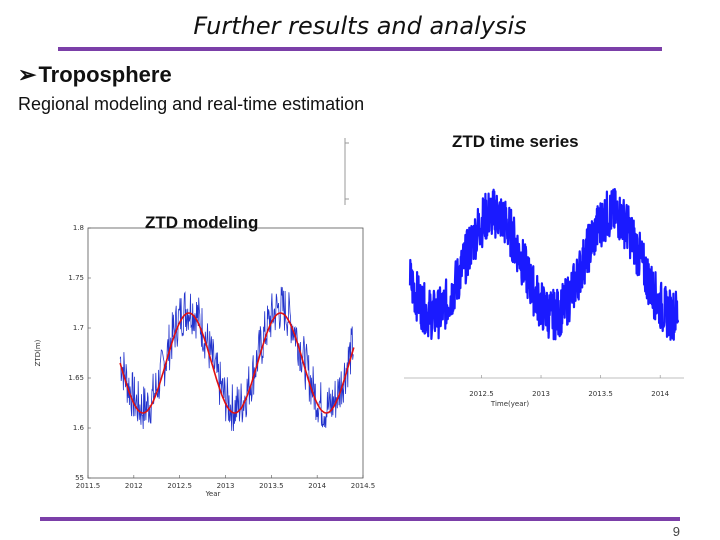 The image size is (720, 540). Describe the element at coordinates (226, 486) in the screenshot. I see `left-x-tick-label: 2013` at that location.